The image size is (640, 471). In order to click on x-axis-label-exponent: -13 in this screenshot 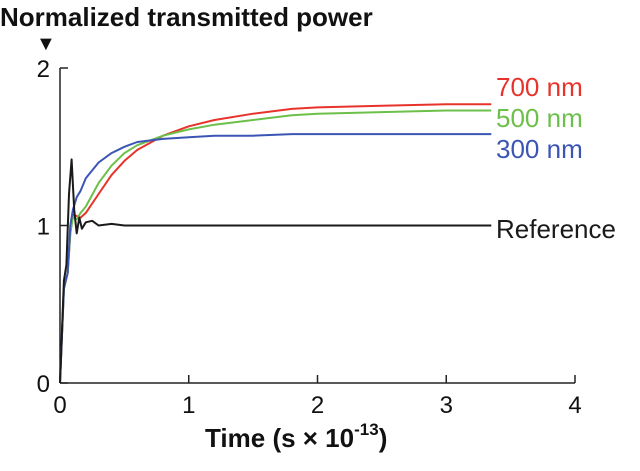, I will do `click(366, 429)`.